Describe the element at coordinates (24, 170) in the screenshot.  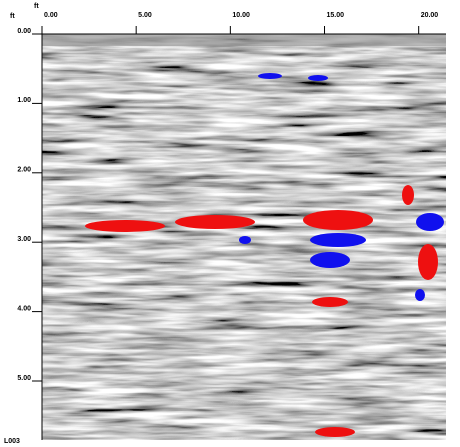
I see `y-tick-label: 2.00` at that location.